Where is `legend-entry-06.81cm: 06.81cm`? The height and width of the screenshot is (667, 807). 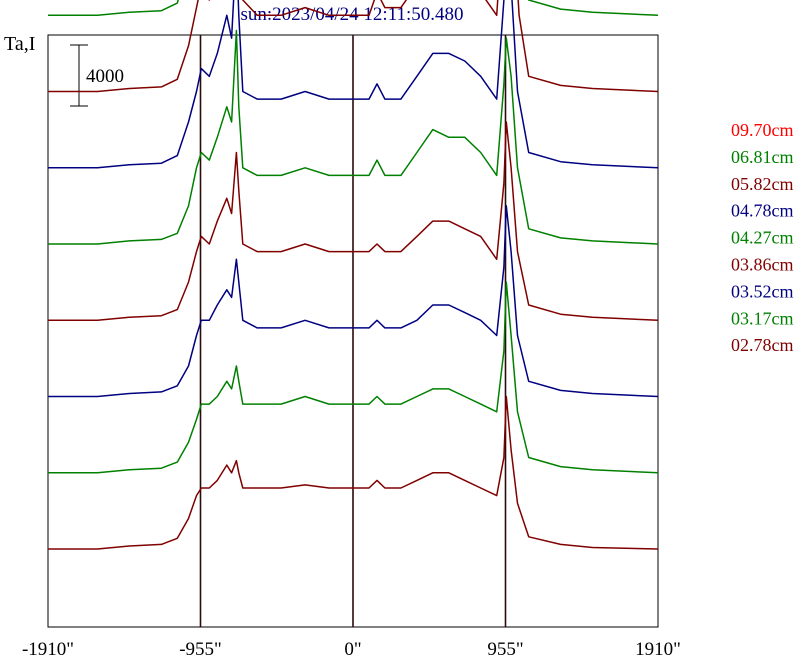 legend-entry-06.81cm: 06.81cm is located at coordinates (762, 157).